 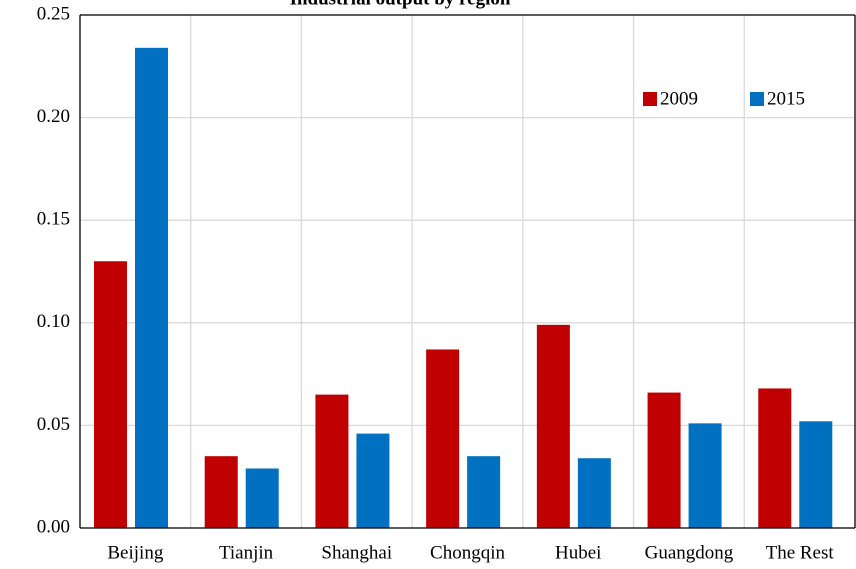 What do you see at coordinates (689, 552) in the screenshot?
I see `x-tick-label: Guangdong` at bounding box center [689, 552].